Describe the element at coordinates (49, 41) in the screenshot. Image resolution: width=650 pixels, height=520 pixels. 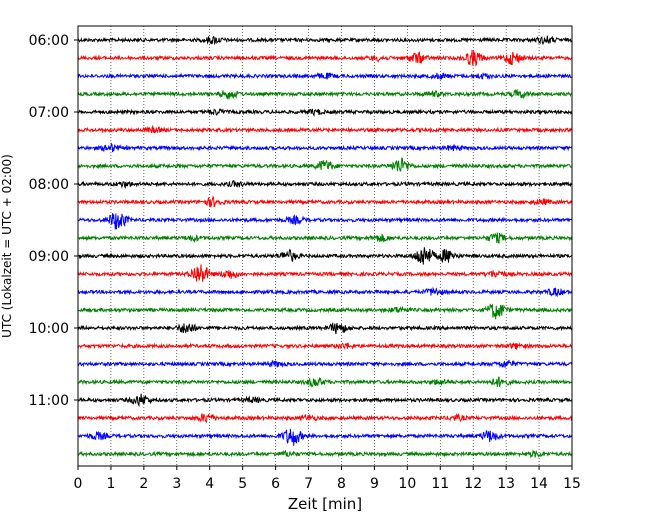
I see `y-tick-label: 06:00` at that location.